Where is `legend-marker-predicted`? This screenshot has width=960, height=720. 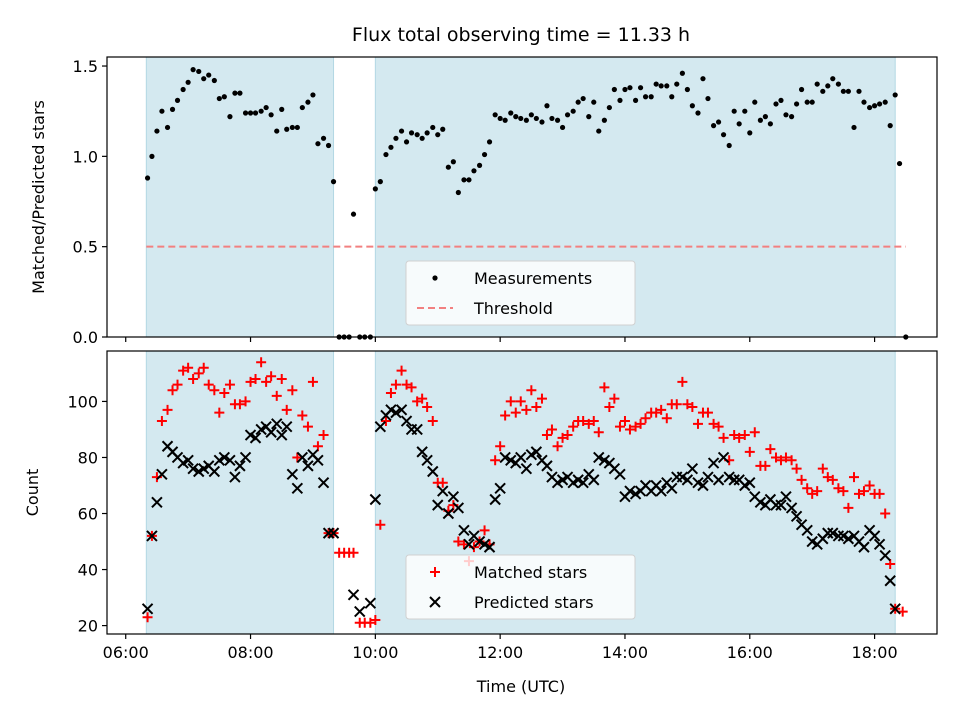
legend-marker-predicted is located at coordinates (435, 602).